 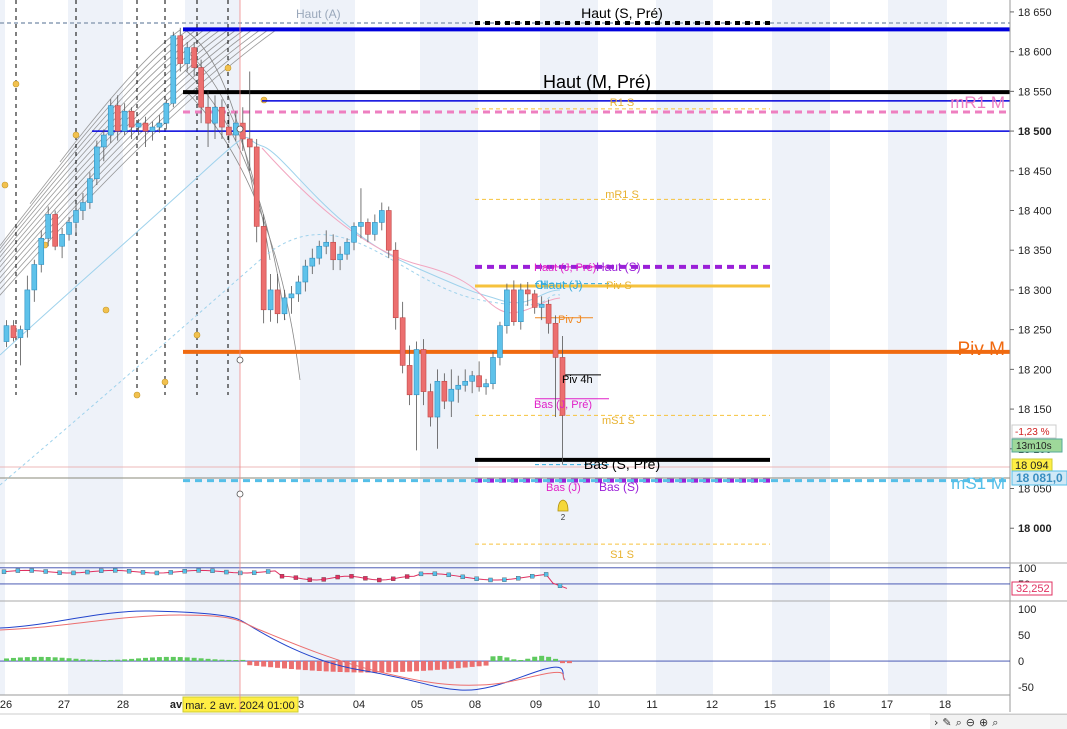 I want to click on level-label: Haut (S, Pré), so click(x=622, y=13).